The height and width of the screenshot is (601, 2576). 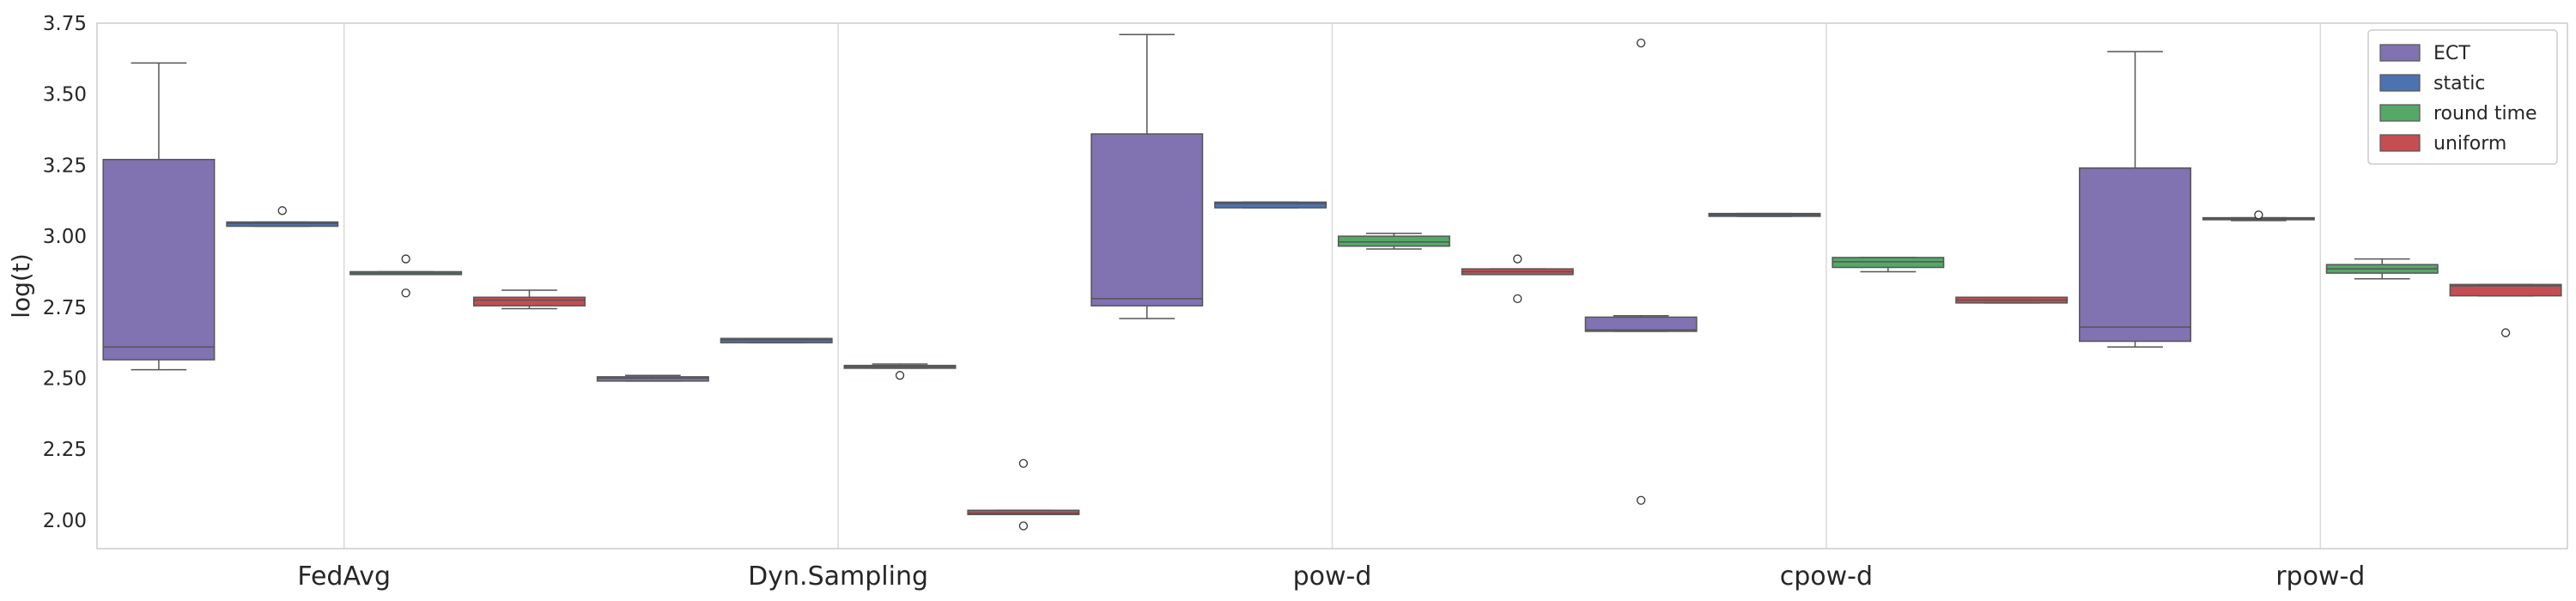 I want to click on y-tick-label: 3.50, so click(x=65, y=95).